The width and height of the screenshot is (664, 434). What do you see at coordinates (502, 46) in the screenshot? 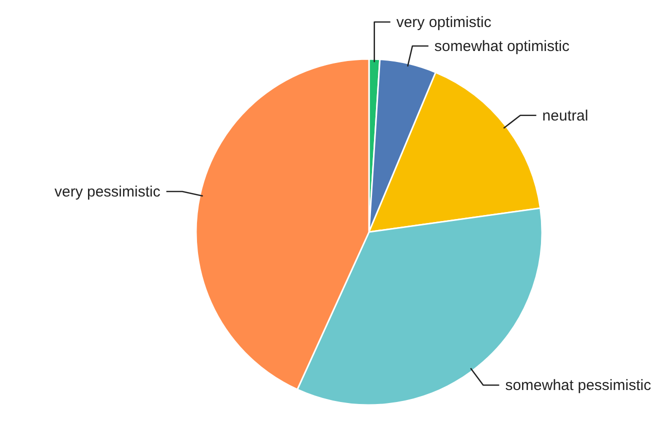
I see `slice-label: somewhat optimistic` at bounding box center [502, 46].